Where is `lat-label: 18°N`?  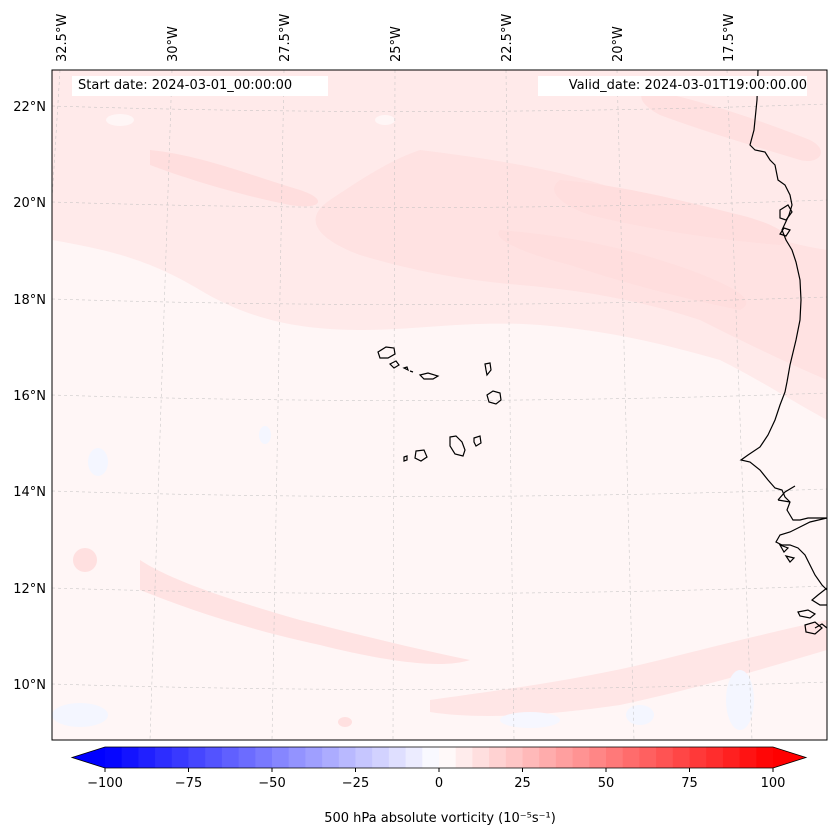
lat-label: 18°N is located at coordinates (29, 300).